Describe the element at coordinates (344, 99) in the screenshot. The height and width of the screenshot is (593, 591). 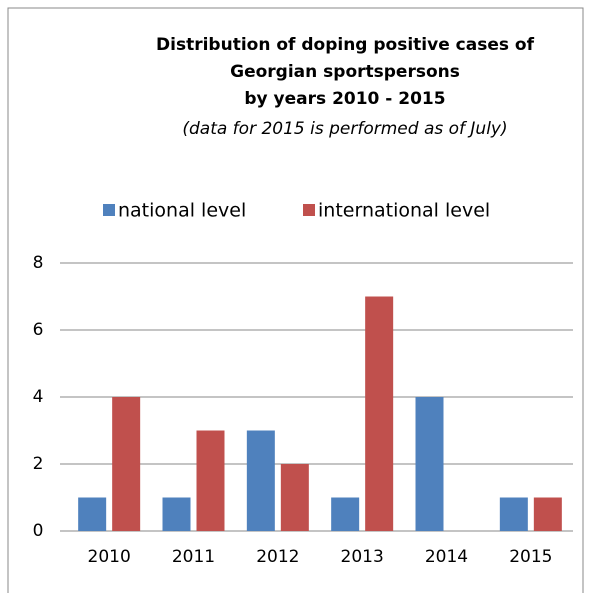
I see `chart-title: by years 2010 - 2015` at that location.